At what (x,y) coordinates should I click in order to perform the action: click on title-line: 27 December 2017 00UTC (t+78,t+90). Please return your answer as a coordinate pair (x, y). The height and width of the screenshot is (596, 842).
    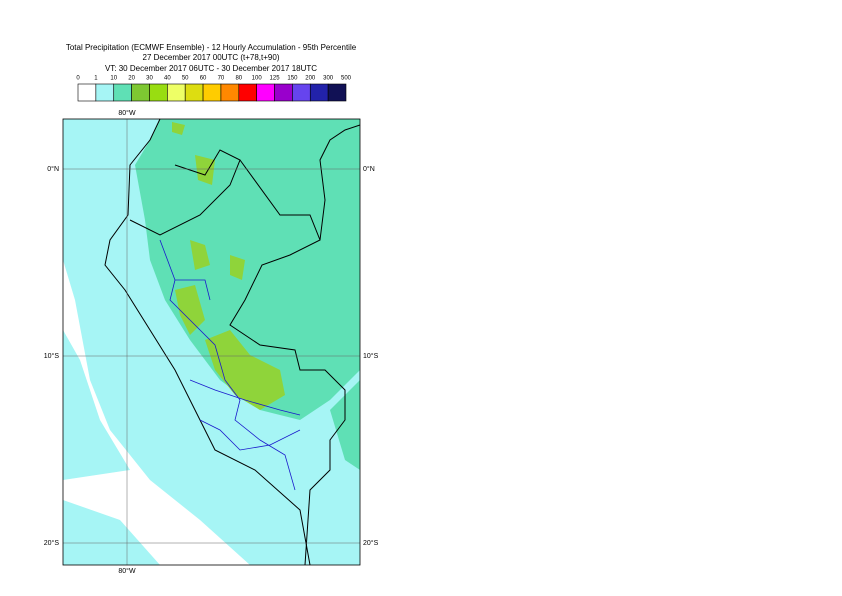
    Looking at the image, I should click on (211, 57).